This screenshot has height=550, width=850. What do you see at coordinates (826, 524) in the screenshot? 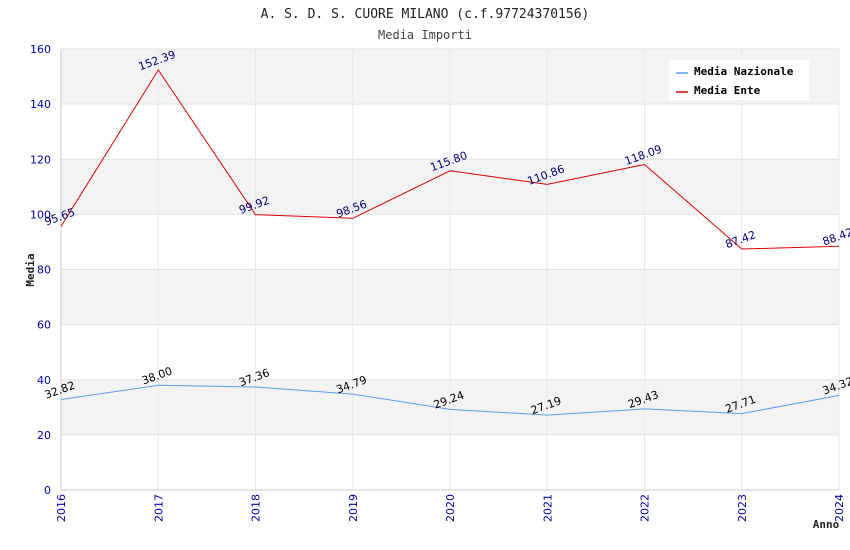
I see `x-axis-title: Anno` at bounding box center [826, 524].